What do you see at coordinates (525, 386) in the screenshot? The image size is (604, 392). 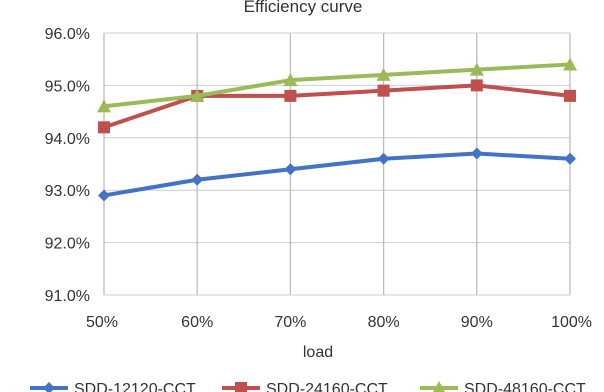 I see `legend-label: SDD-48160-CCT` at bounding box center [525, 386].